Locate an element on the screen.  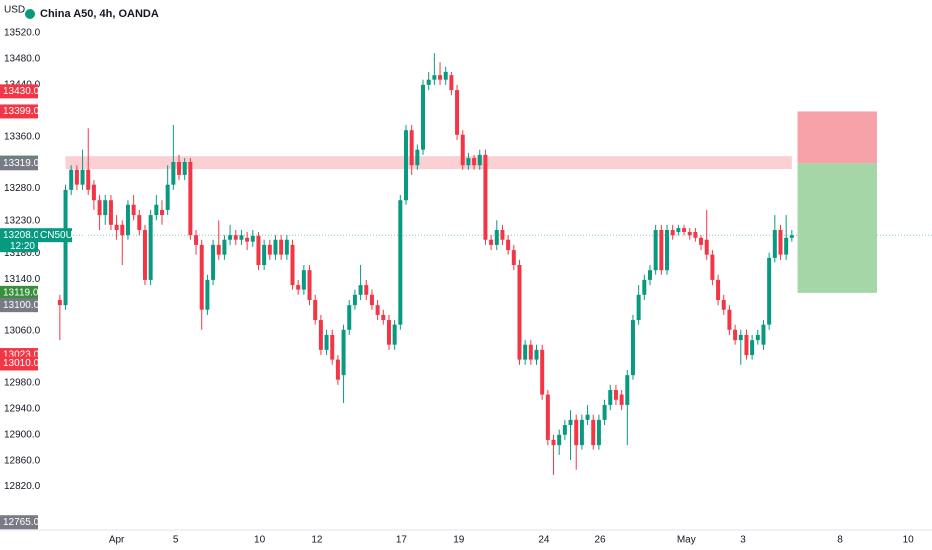
x-tick-label: 12 is located at coordinates (317, 540).